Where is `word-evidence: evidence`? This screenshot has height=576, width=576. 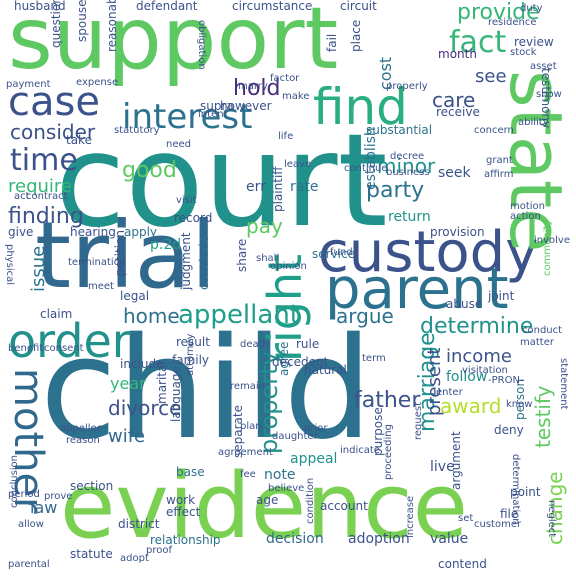
word-evidence: evidence is located at coordinates (264, 506).